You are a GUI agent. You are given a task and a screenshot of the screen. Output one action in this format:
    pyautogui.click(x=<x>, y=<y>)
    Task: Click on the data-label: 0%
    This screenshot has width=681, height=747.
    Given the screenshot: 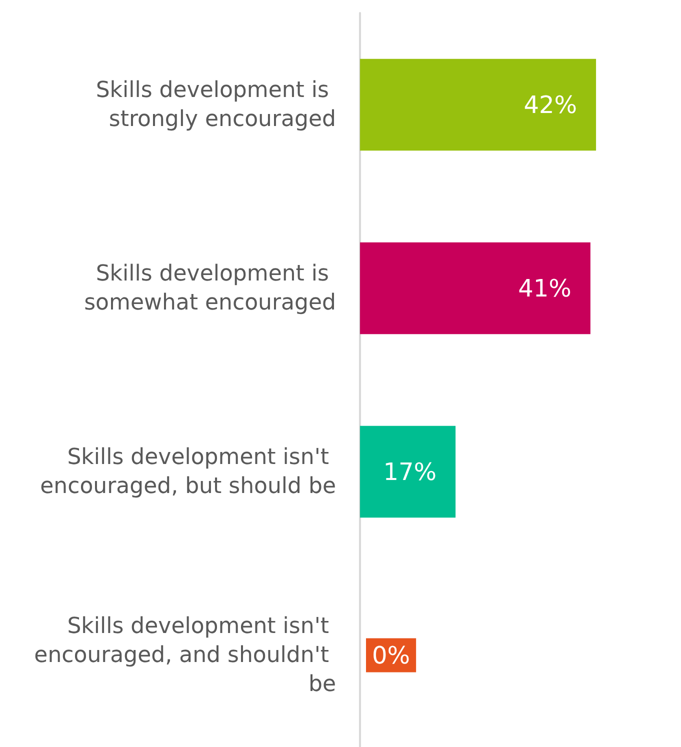 What is the action you would take?
    pyautogui.click(x=391, y=655)
    